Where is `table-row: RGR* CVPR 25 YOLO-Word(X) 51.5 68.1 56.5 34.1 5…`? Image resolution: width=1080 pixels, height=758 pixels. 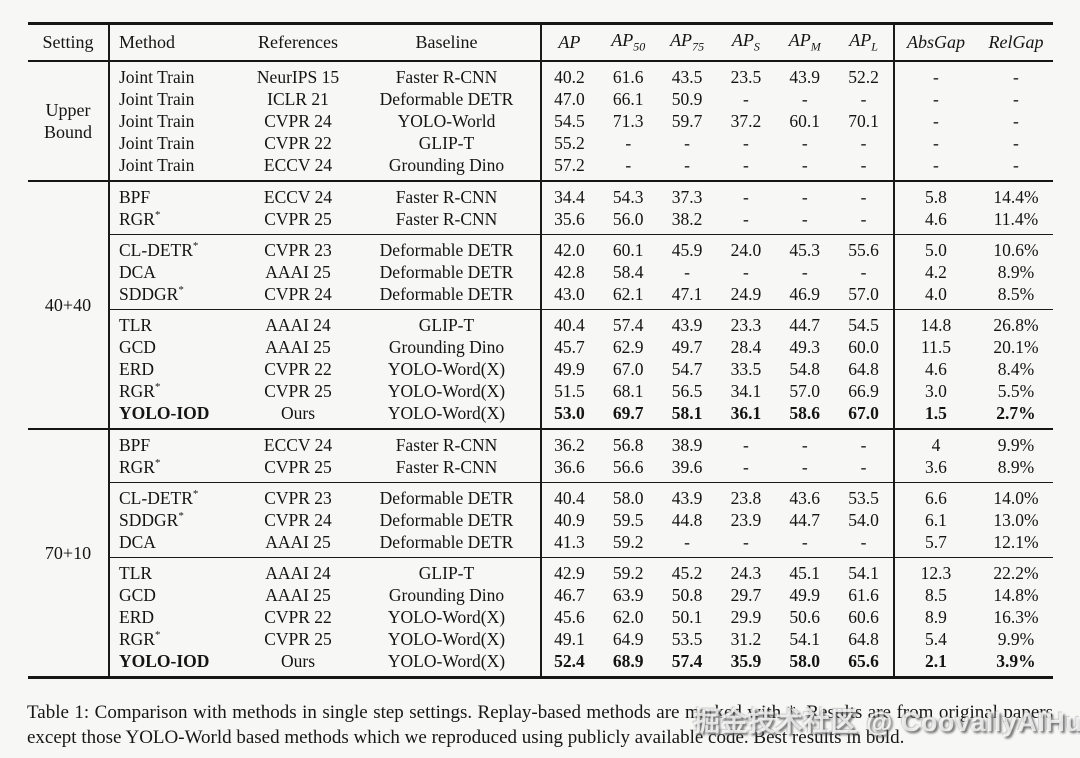
table-row: RGR* CVPR 25 YOLO-Word(X) 51.5 68.1 56.5 34.1 5… is located at coordinates (580, 391).